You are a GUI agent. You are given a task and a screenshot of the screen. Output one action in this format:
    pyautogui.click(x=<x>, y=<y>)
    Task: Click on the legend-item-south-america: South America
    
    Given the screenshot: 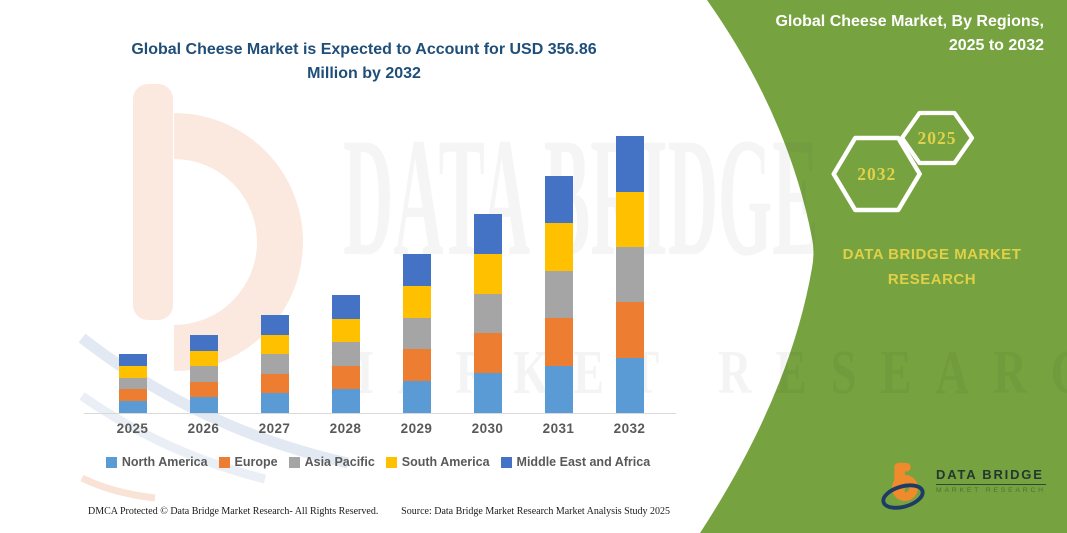 What is the action you would take?
    pyautogui.click(x=437, y=462)
    